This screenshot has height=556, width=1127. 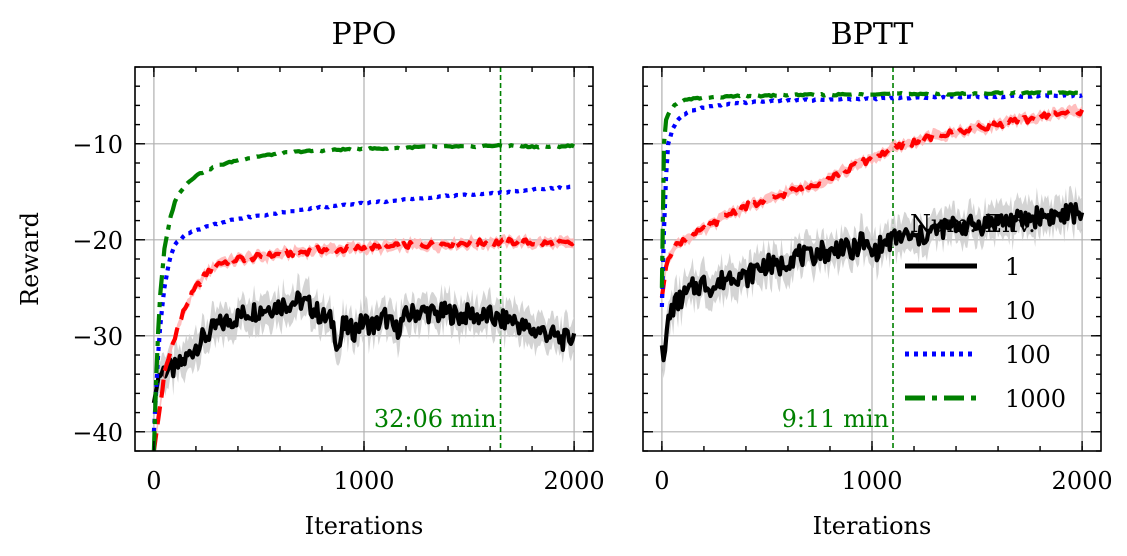 What do you see at coordinates (1012, 267) in the screenshot?
I see `legend-label: 1` at bounding box center [1012, 267].